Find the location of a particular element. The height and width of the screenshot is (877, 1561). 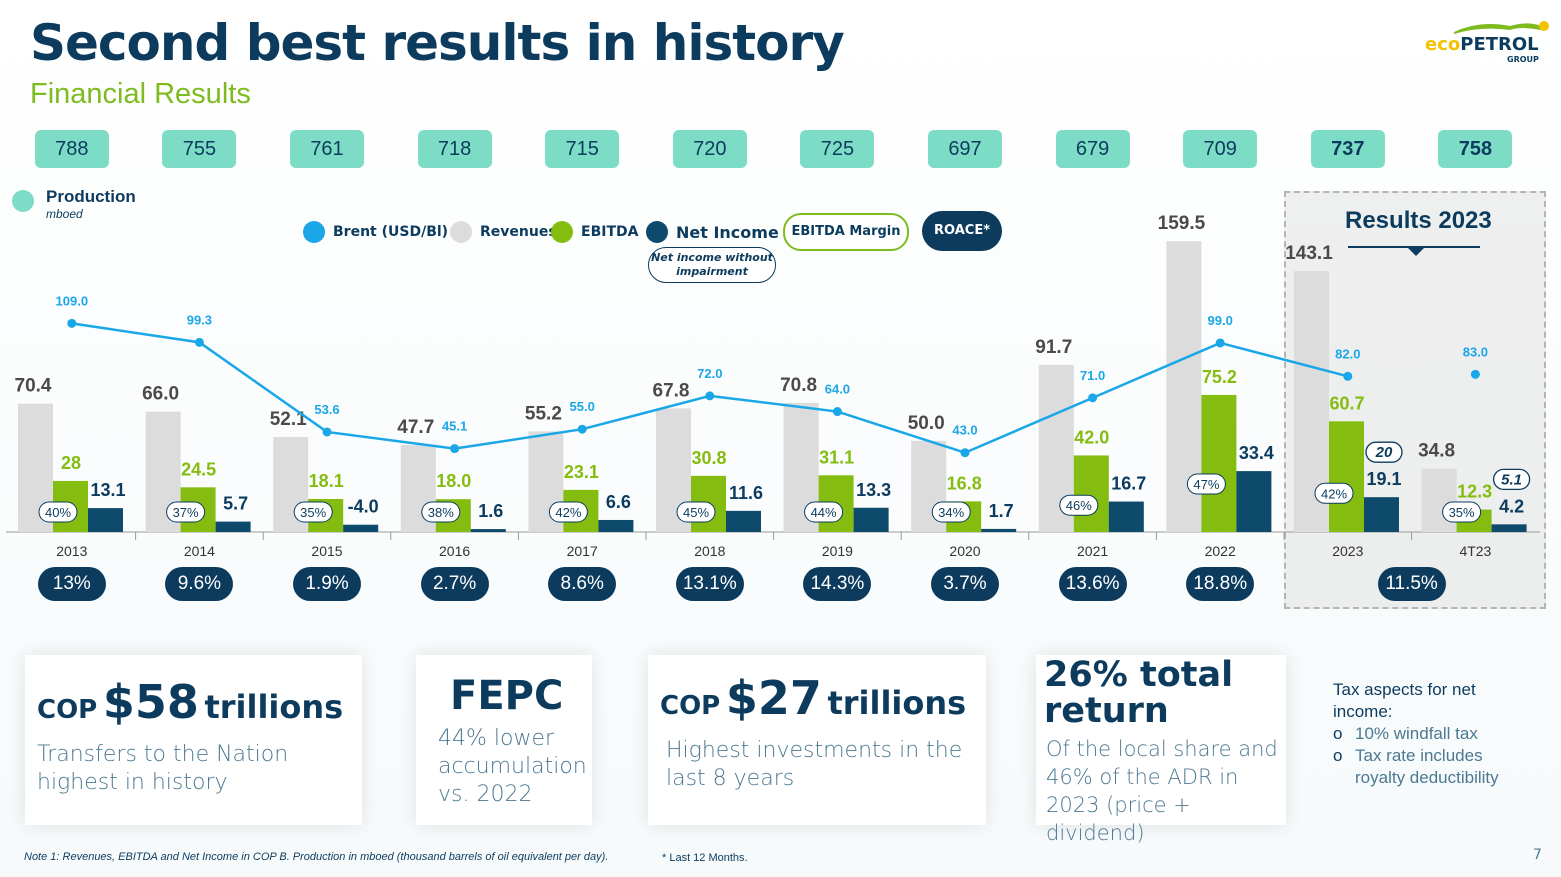

page-title: Second best results in history is located at coordinates (437, 43).